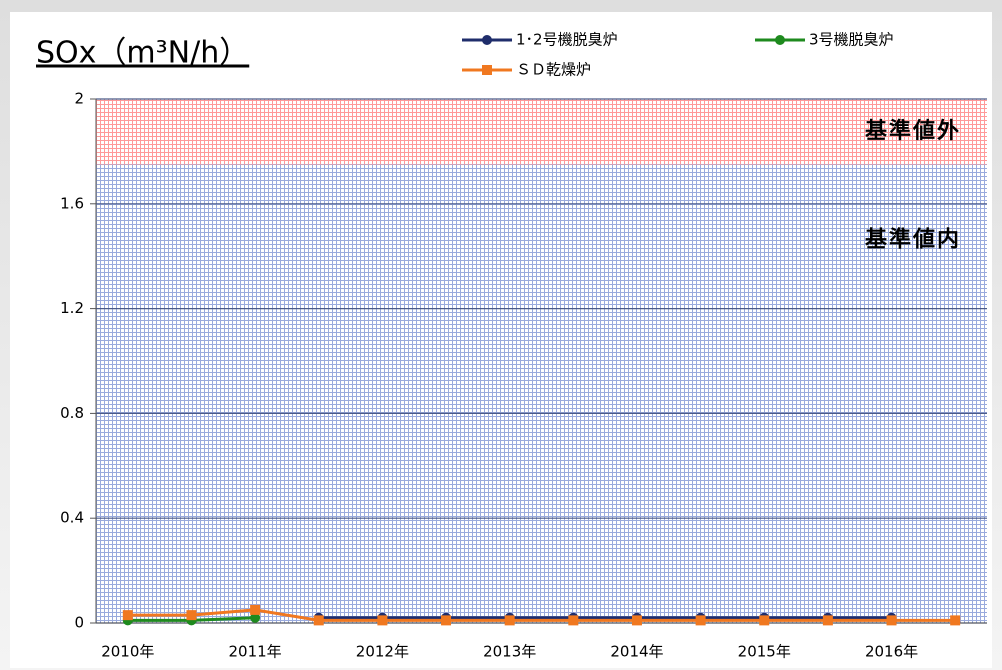  I want to click on chart-title: SOx（m³N/h）, so click(142, 53).